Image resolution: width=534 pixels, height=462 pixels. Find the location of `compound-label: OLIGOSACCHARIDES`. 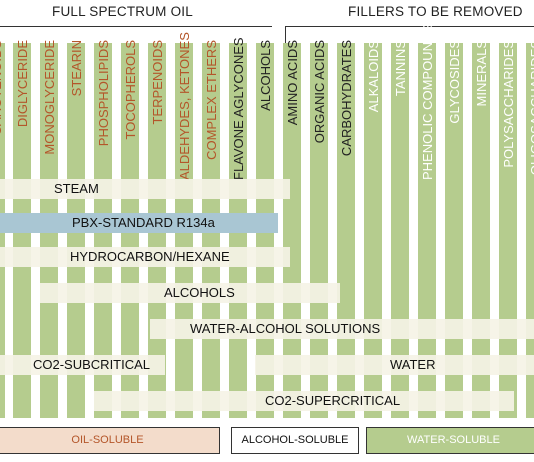

compound-label: OLIGOSACCHARIDES is located at coordinates (531, 108).